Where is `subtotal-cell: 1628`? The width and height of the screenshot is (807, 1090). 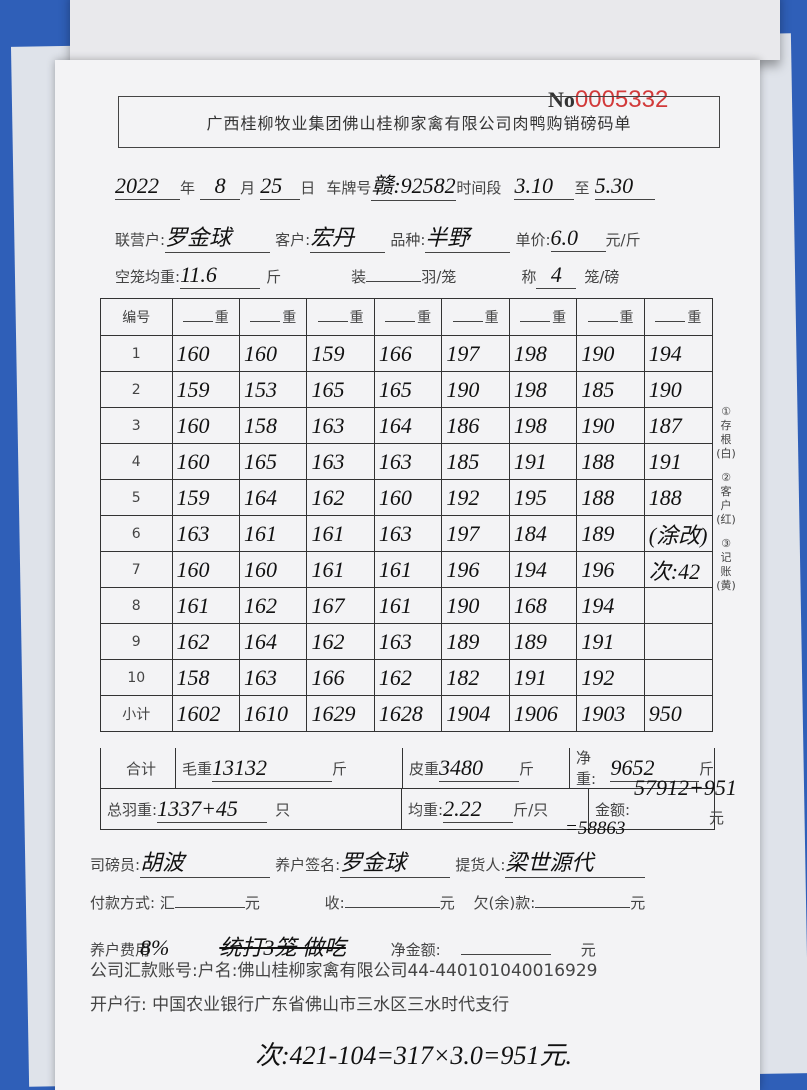
subtotal-cell: 1628 is located at coordinates (408, 713).